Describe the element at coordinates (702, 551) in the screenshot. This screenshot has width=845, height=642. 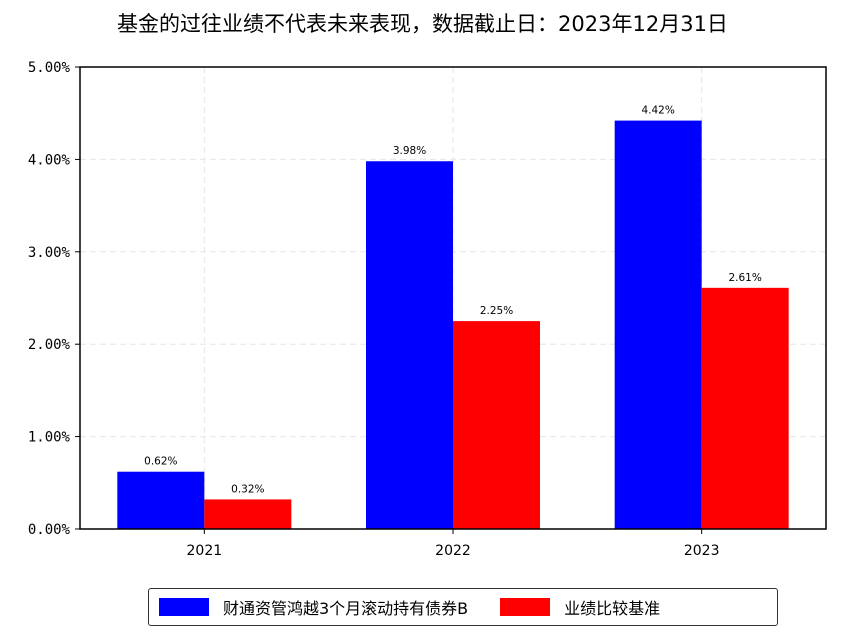
I see `x-tick-label: 2023` at that location.